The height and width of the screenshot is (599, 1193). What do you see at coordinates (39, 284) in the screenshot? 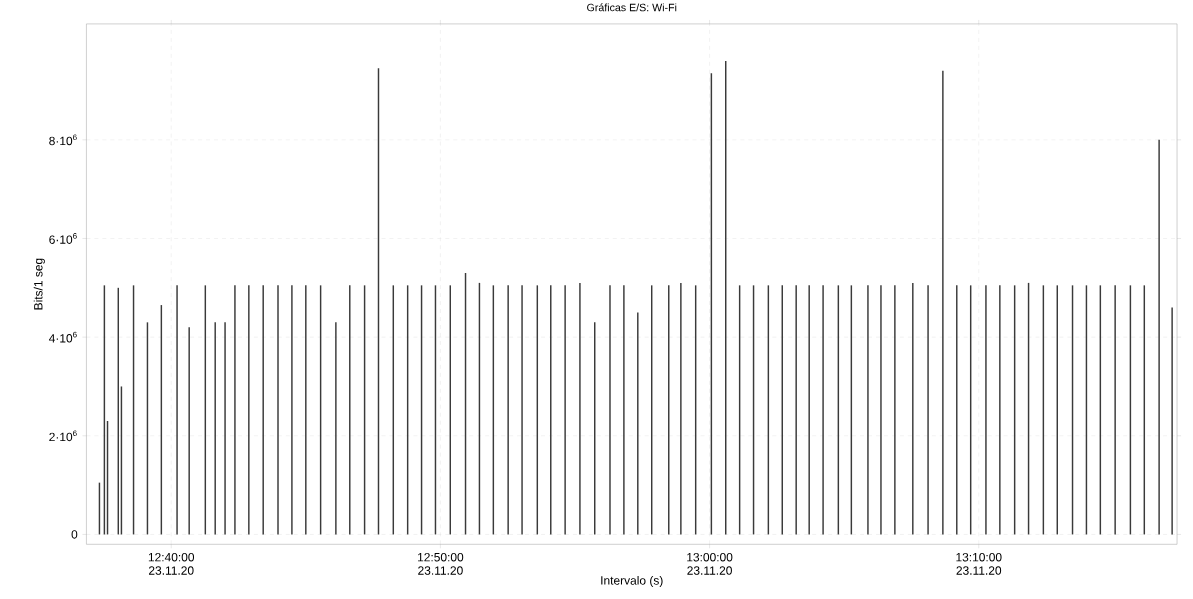
I see `y-axis-title: Bits/1 seg` at bounding box center [39, 284].